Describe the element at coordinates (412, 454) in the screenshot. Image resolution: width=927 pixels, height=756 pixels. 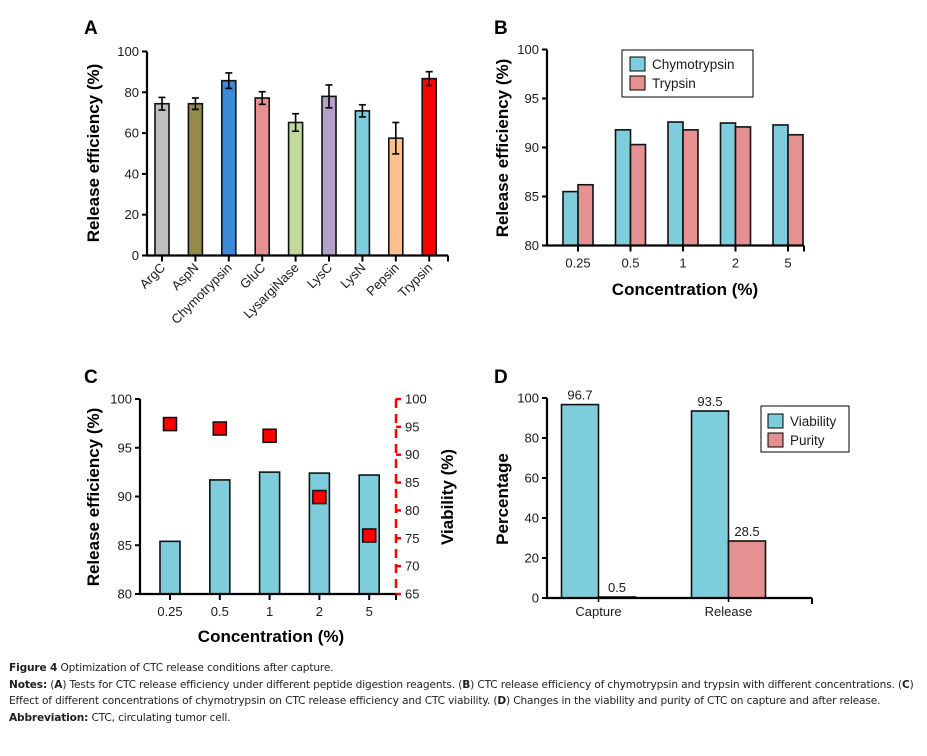
I see `right-tick-label: 90` at that location.